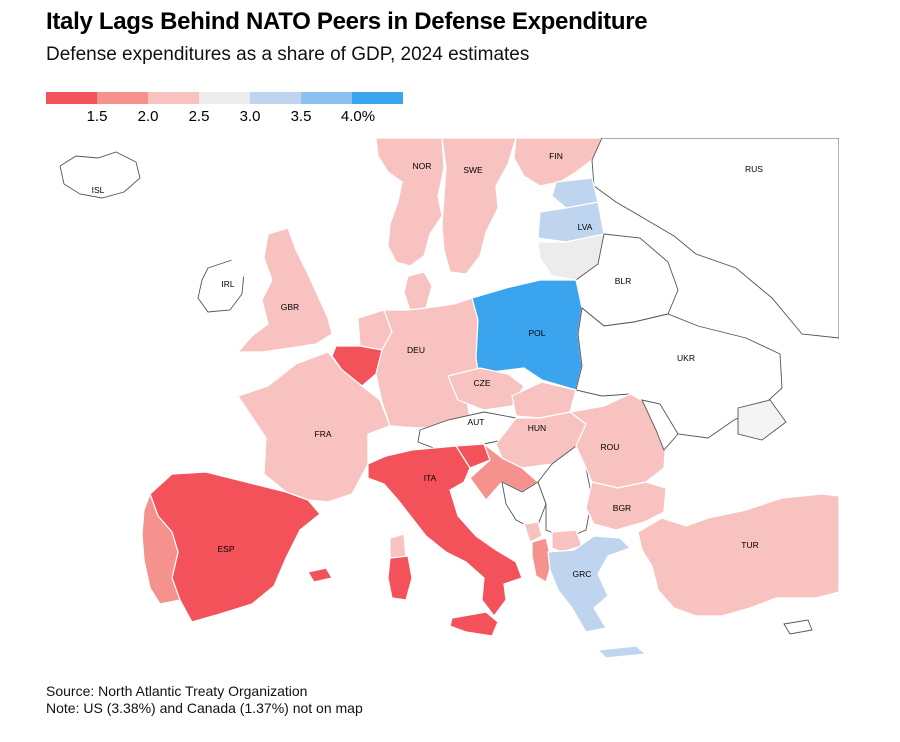  What do you see at coordinates (537, 428) in the screenshot?
I see `country-label-hun: HUN` at bounding box center [537, 428].